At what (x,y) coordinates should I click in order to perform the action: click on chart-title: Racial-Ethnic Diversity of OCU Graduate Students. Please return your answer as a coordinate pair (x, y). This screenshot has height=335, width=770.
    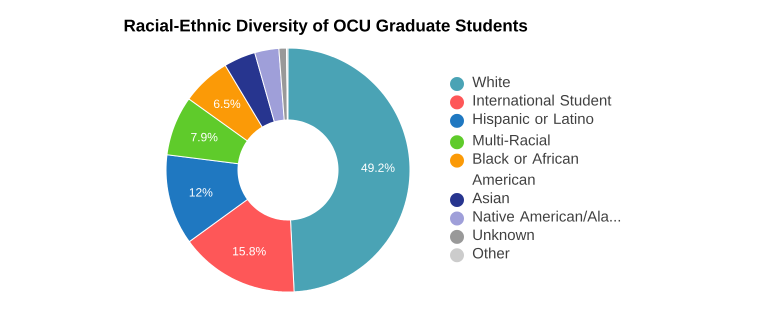
    Looking at the image, I should click on (326, 27).